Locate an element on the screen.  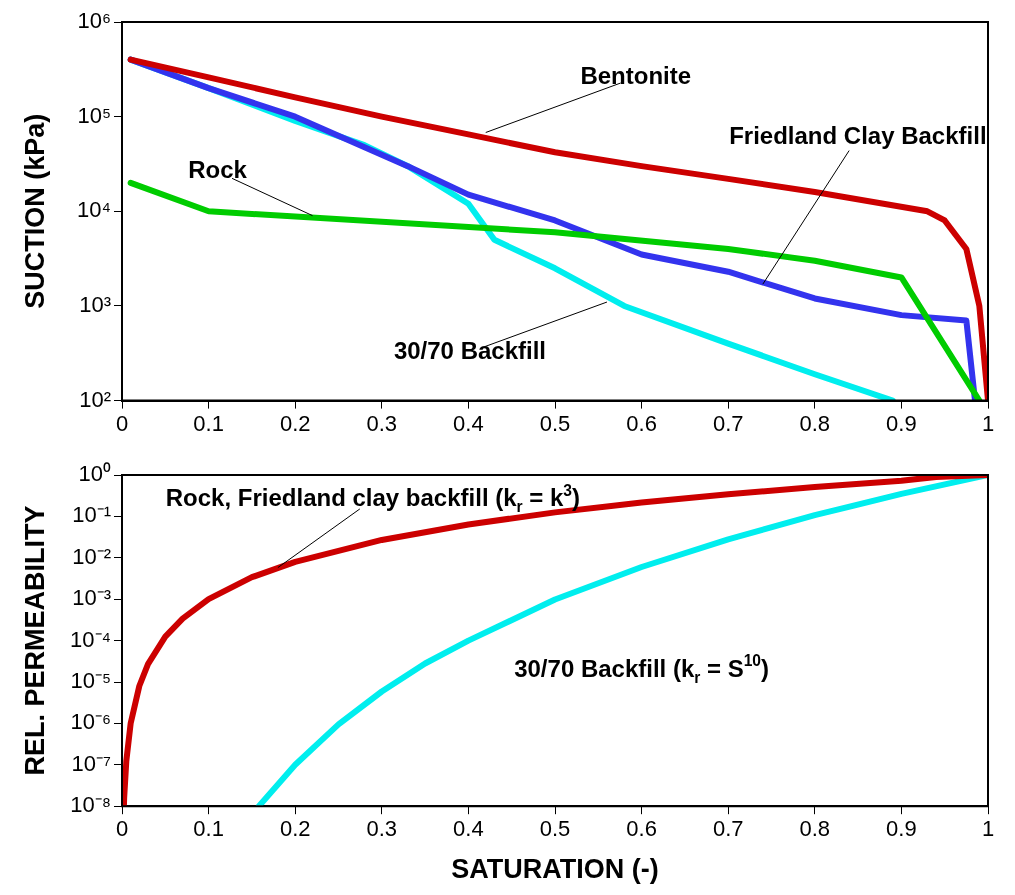
y-tick-label: 10⁻⁵ is located at coordinates (90, 681).